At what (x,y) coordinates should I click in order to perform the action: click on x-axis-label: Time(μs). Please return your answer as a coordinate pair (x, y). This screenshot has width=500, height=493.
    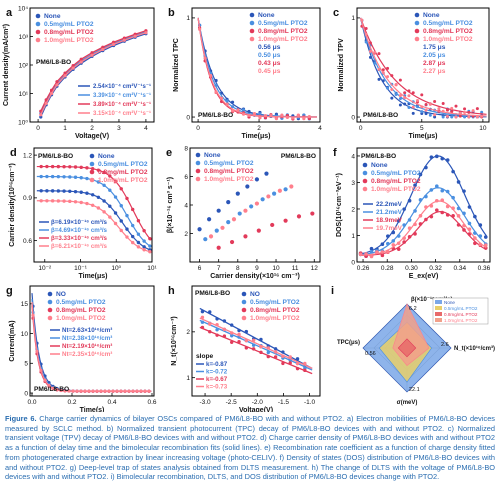
    Looking at the image, I should click on (255, 136).